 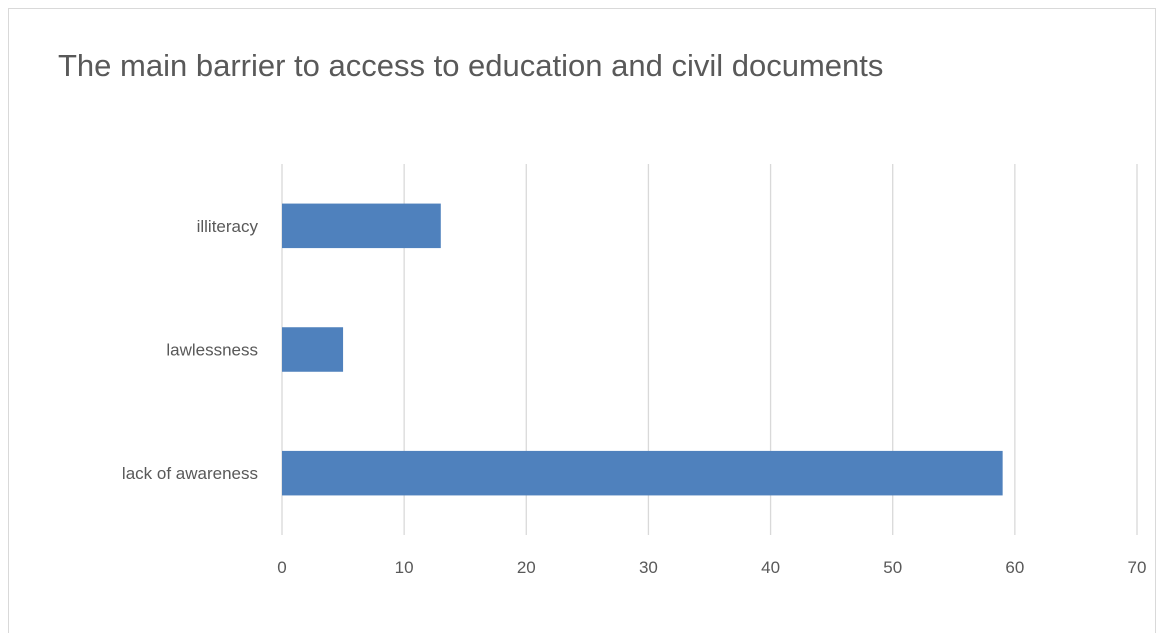 What do you see at coordinates (212, 350) in the screenshot?
I see `category-label: lawlessness` at bounding box center [212, 350].